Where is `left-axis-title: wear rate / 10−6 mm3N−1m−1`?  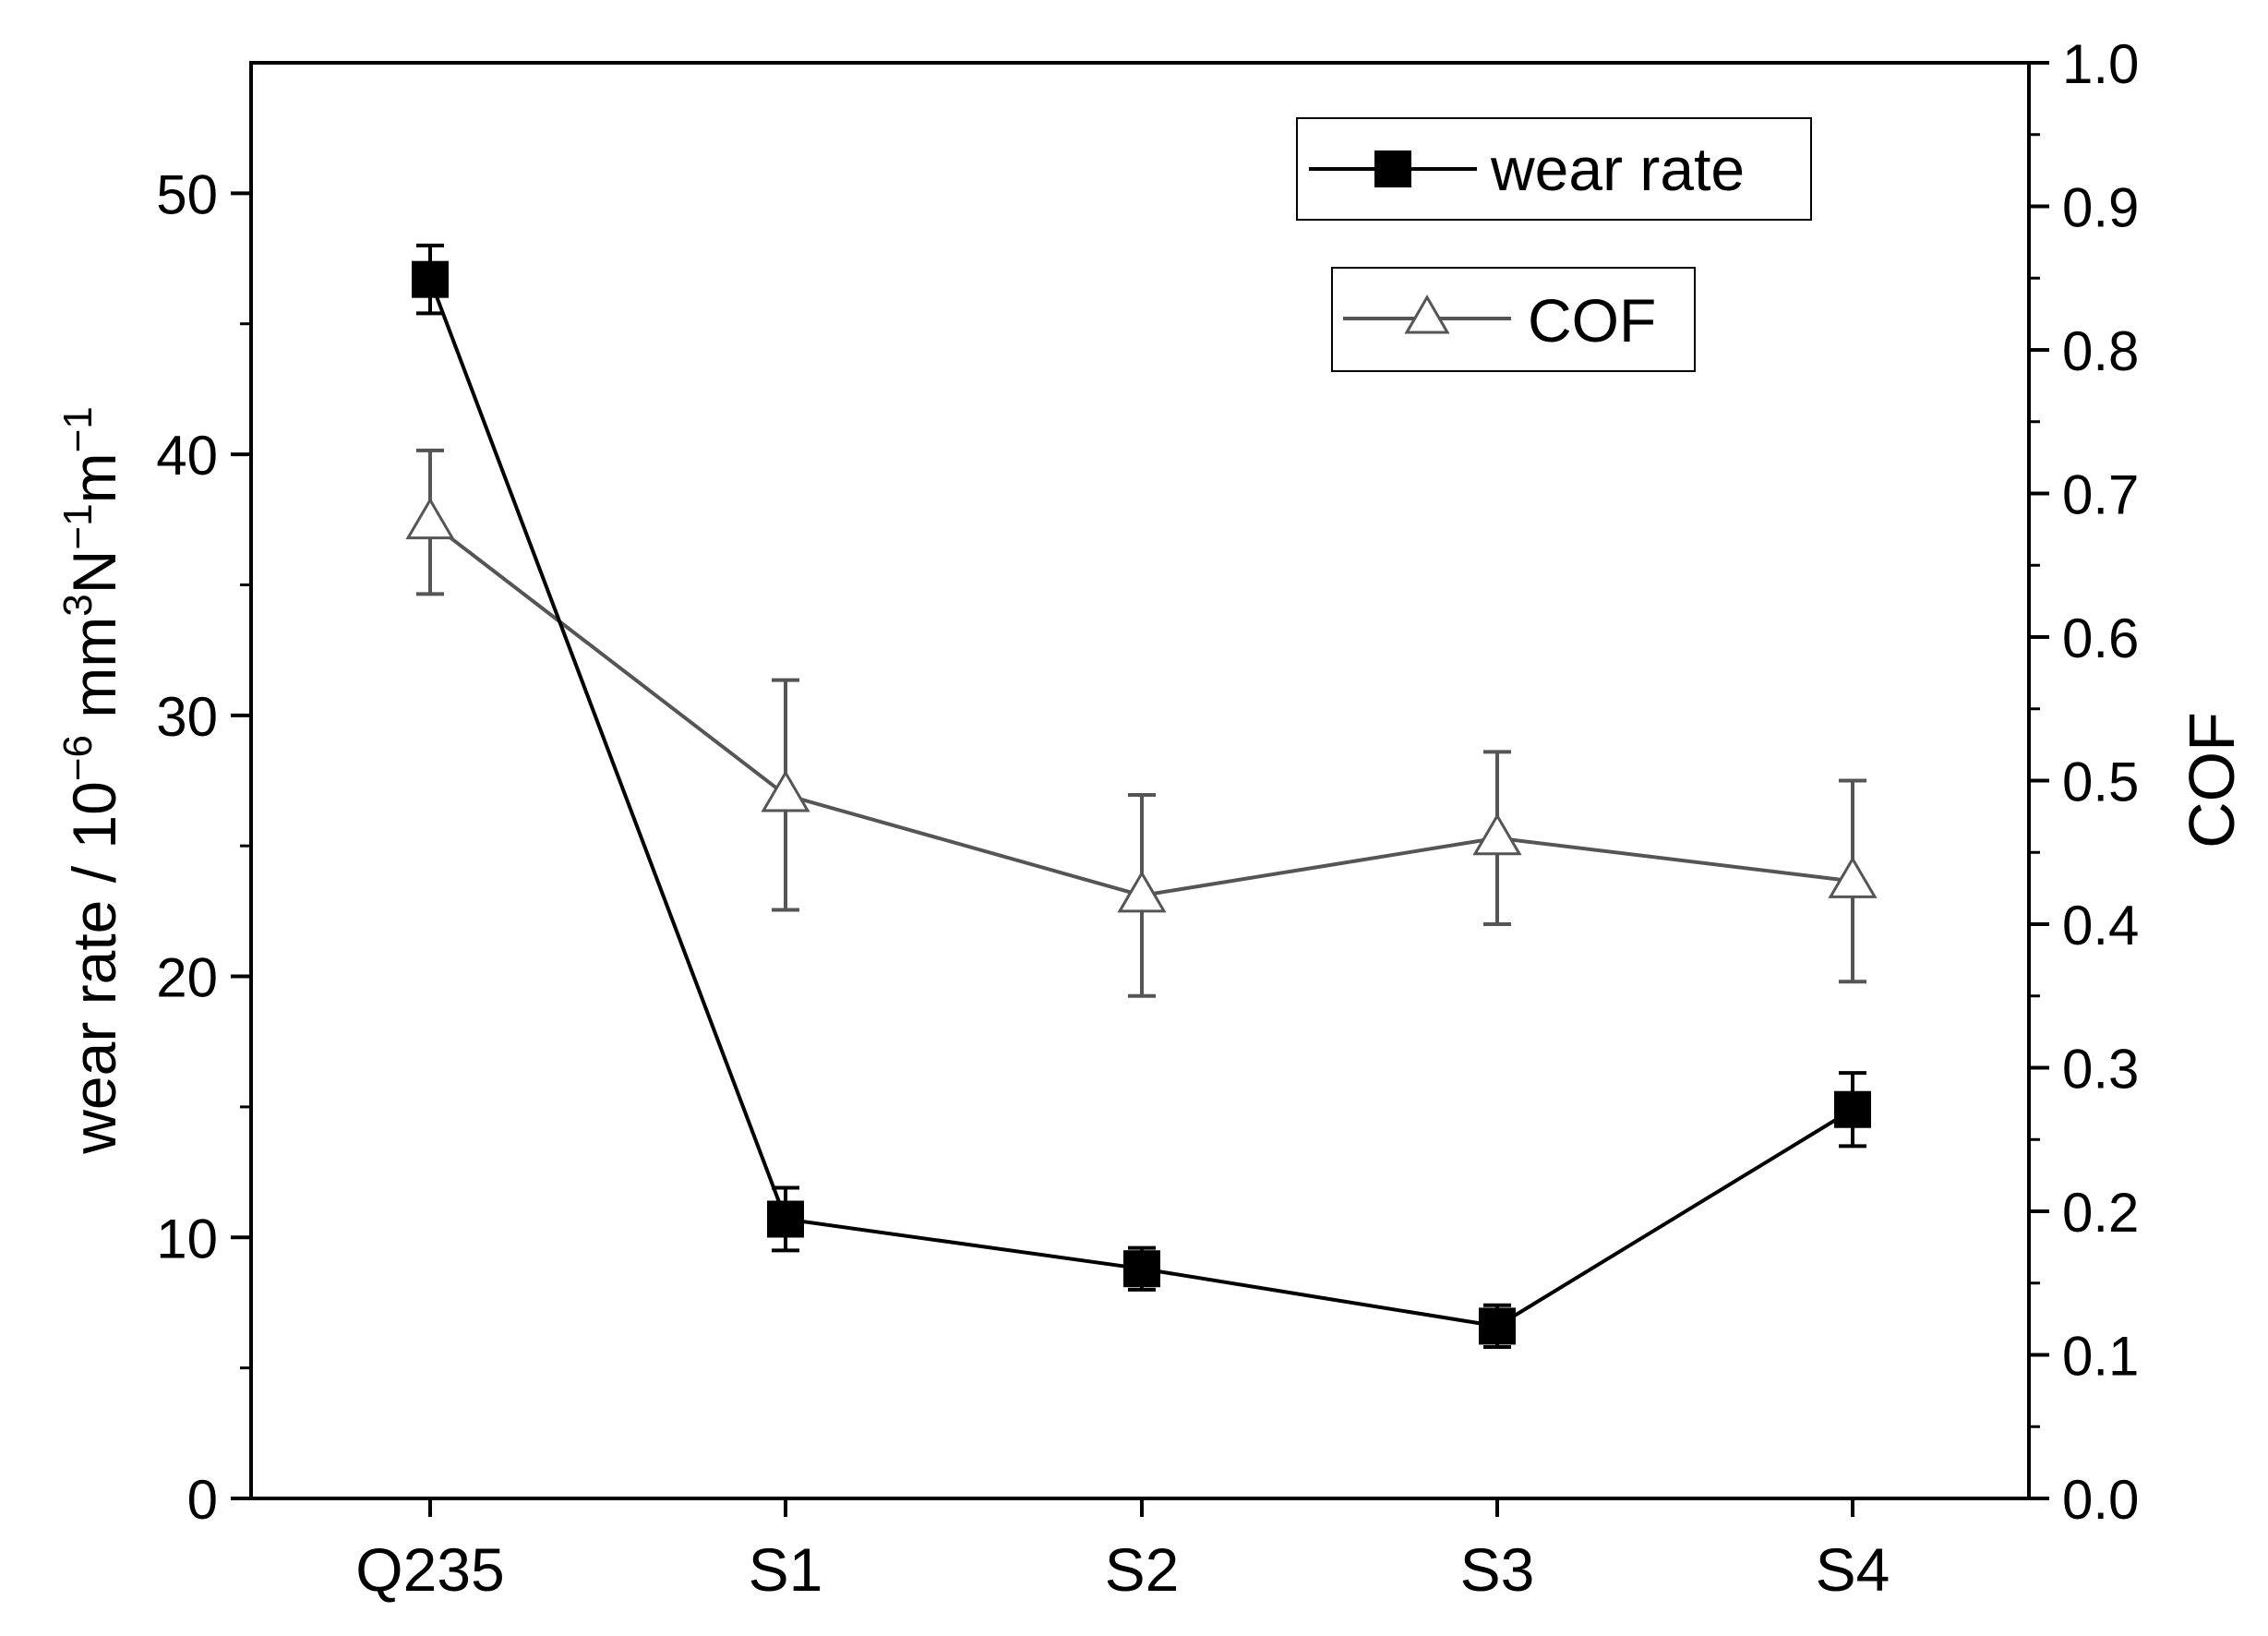 left-axis-title: wear rate / 10−6 mm3N−1m−1 is located at coordinates (91, 781).